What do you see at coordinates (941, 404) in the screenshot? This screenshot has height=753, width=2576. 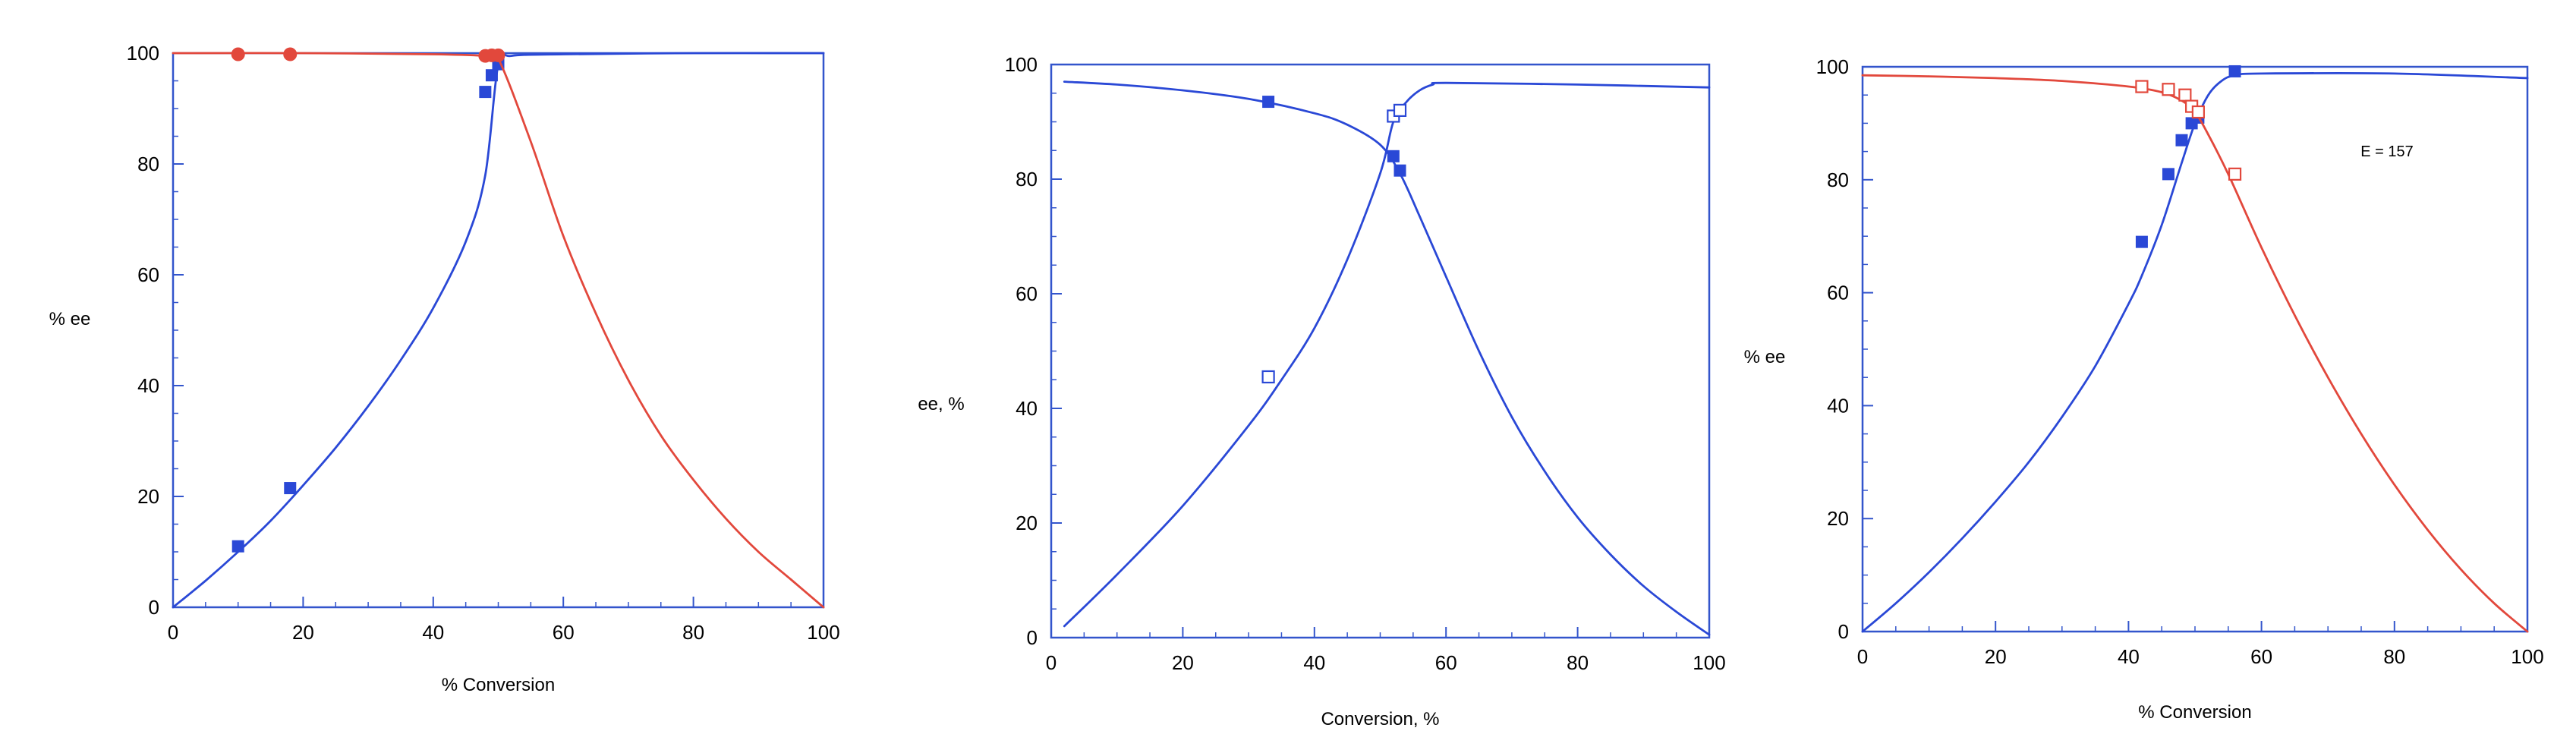 I see `y-axis-label: ee, %` at bounding box center [941, 404].